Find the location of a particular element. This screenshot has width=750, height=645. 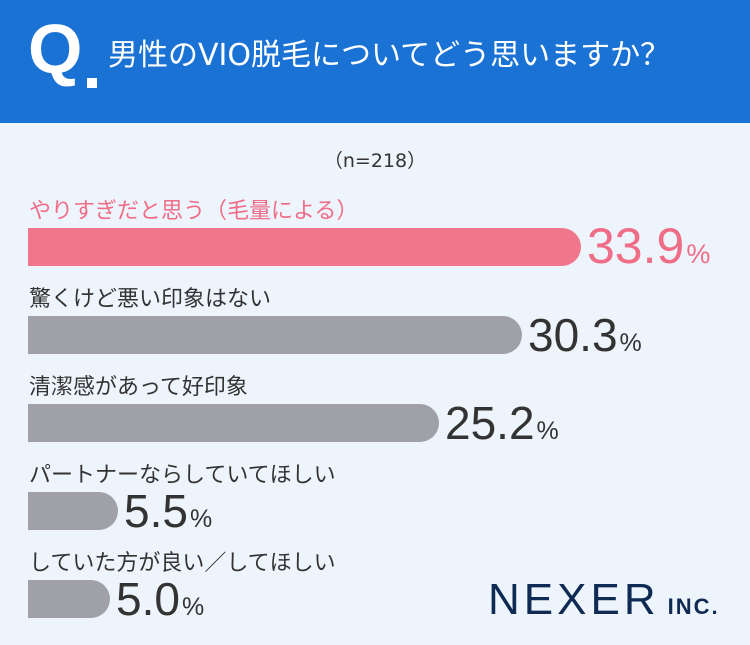

value-label: 25.2% is located at coordinates (502, 423).